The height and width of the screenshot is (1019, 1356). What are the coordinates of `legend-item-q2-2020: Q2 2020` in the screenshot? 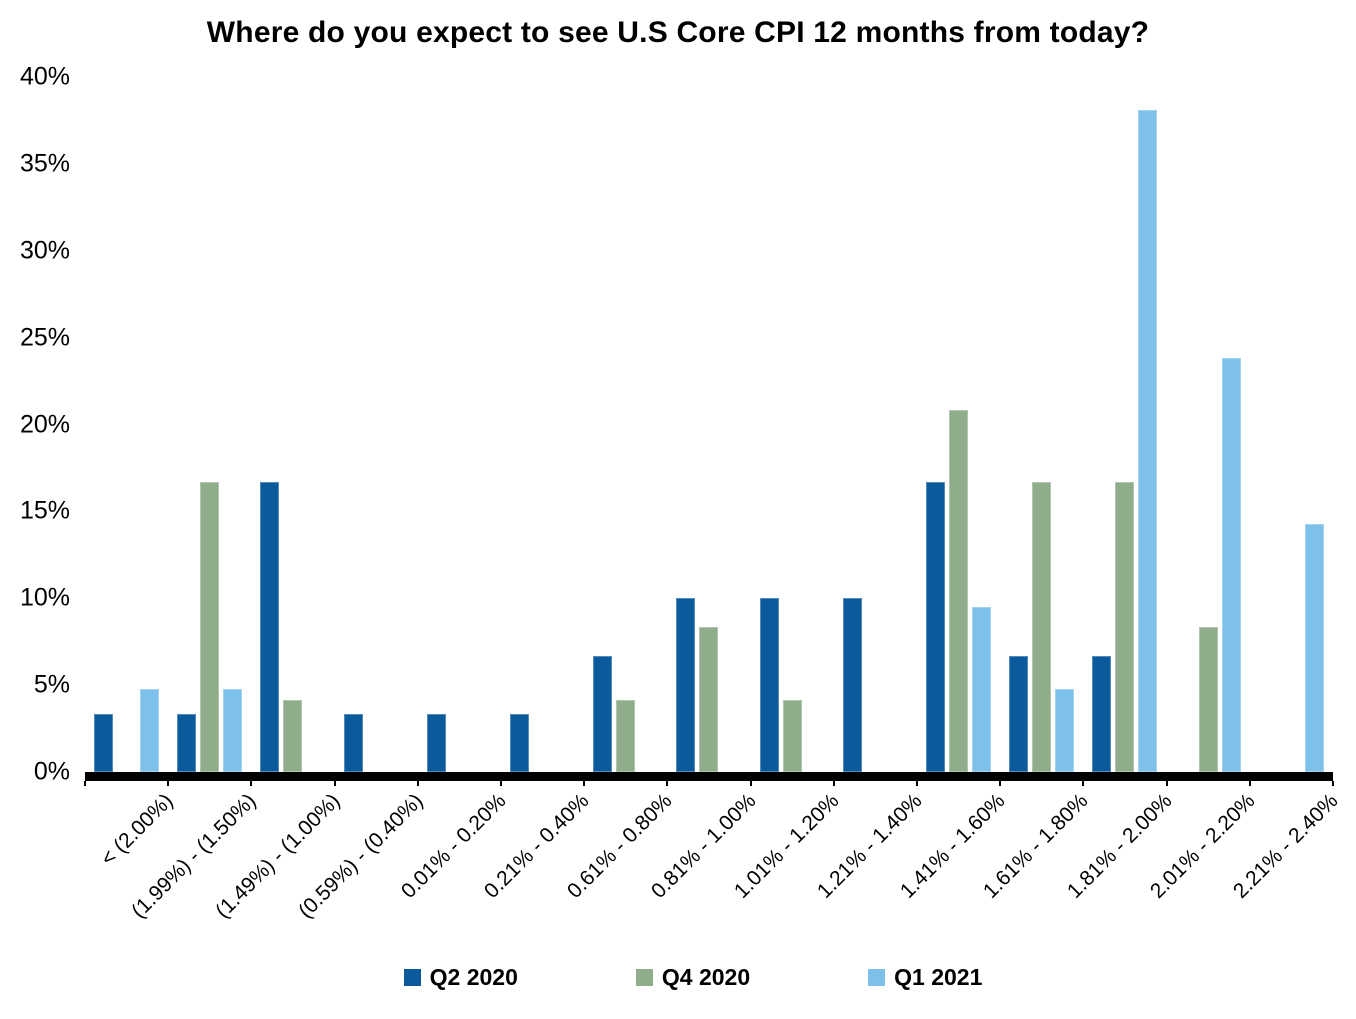 It's located at (460, 977).